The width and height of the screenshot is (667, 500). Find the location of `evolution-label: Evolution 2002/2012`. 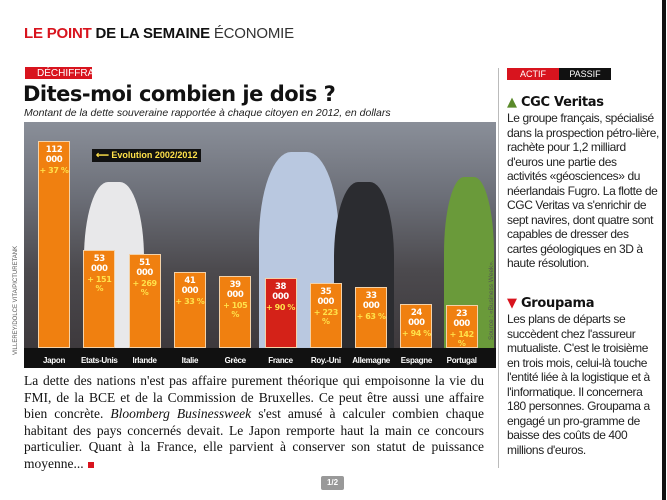

evolution-label: Evolution 2002/2012 is located at coordinates (154, 155).